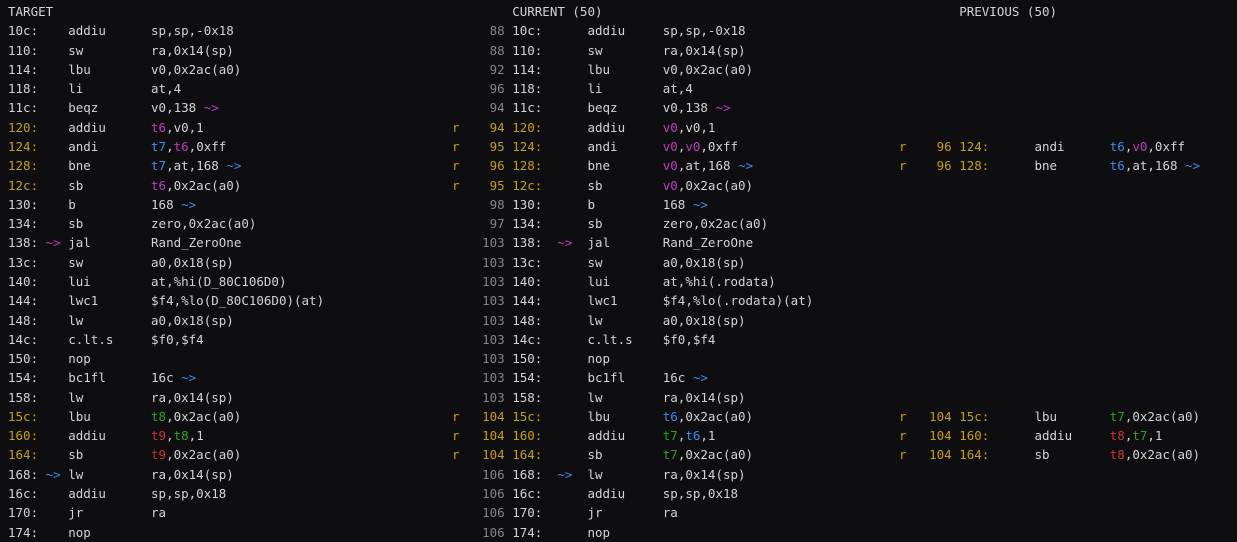  I want to click on address: 144:, so click(527, 301).